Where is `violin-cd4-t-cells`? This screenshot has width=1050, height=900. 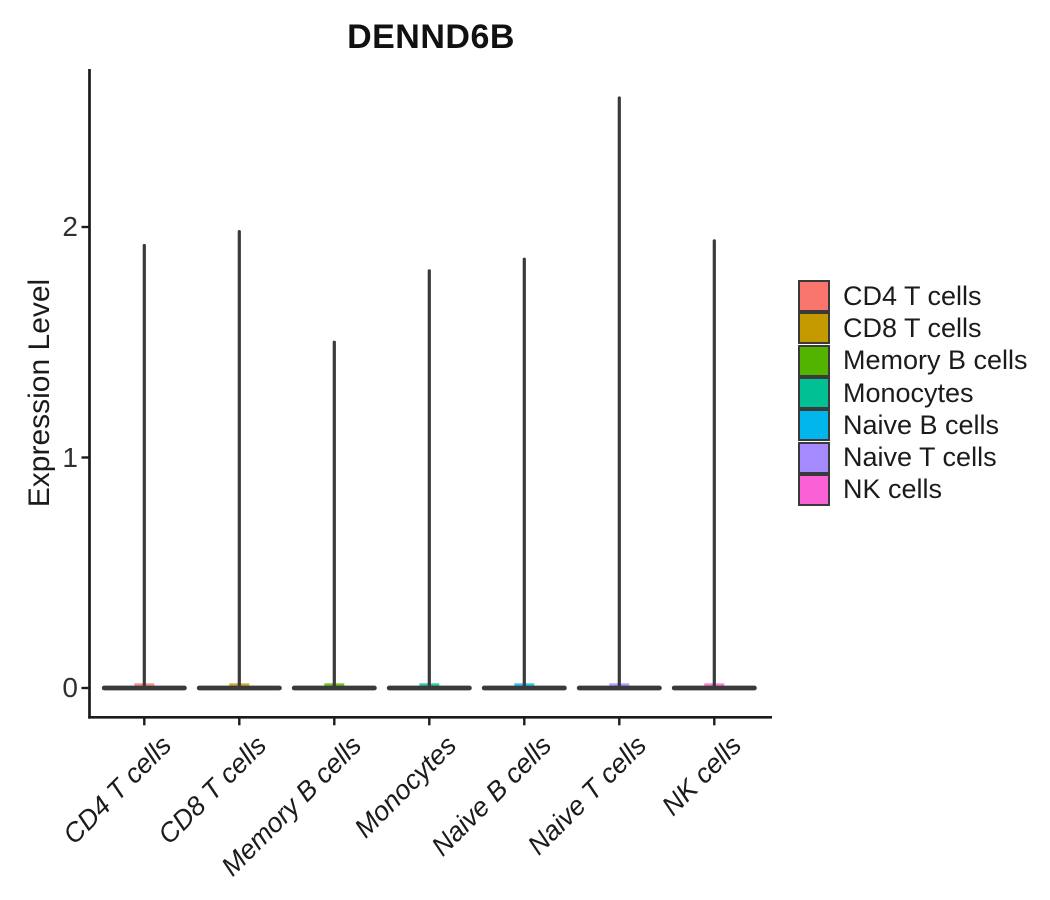 violin-cd4-t-cells is located at coordinates (144, 467).